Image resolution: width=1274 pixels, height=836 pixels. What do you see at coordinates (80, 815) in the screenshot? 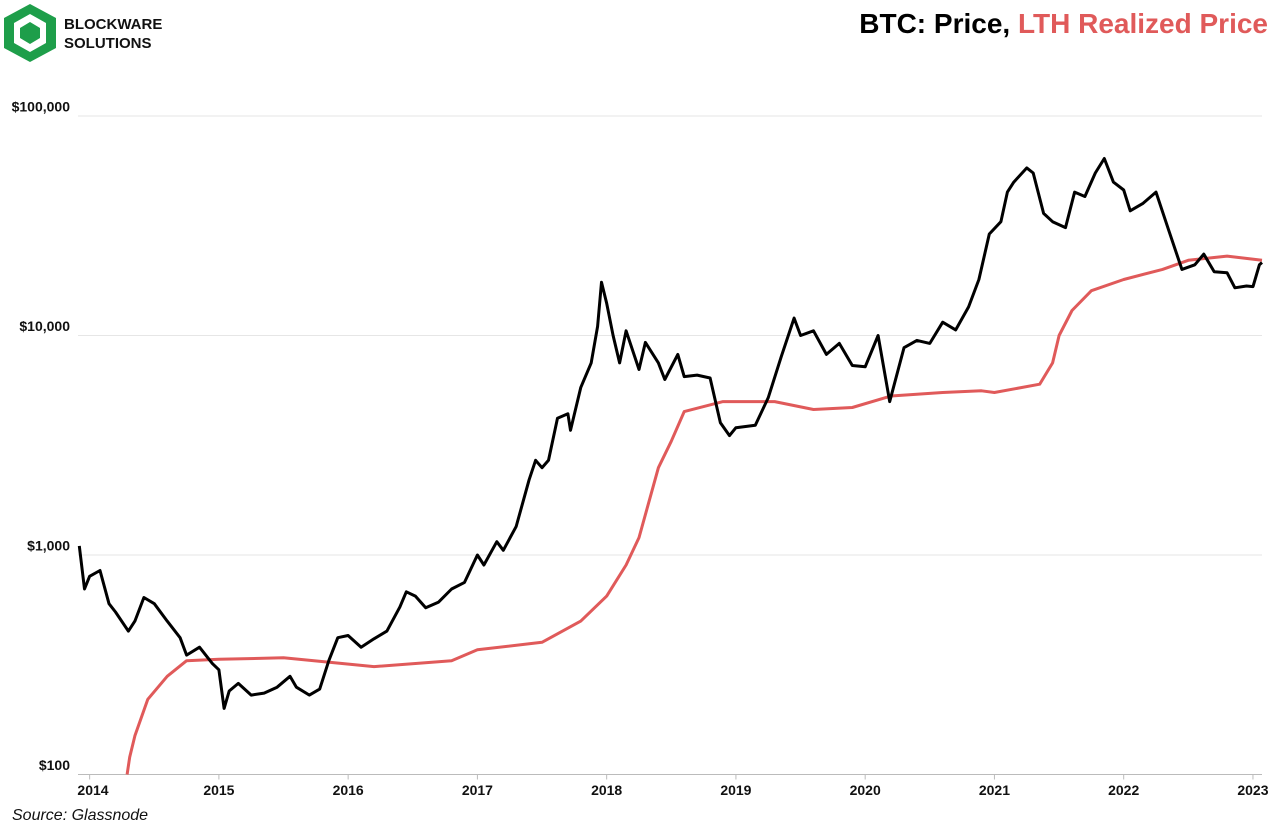
I see `source: Source: Glassnode` at bounding box center [80, 815].